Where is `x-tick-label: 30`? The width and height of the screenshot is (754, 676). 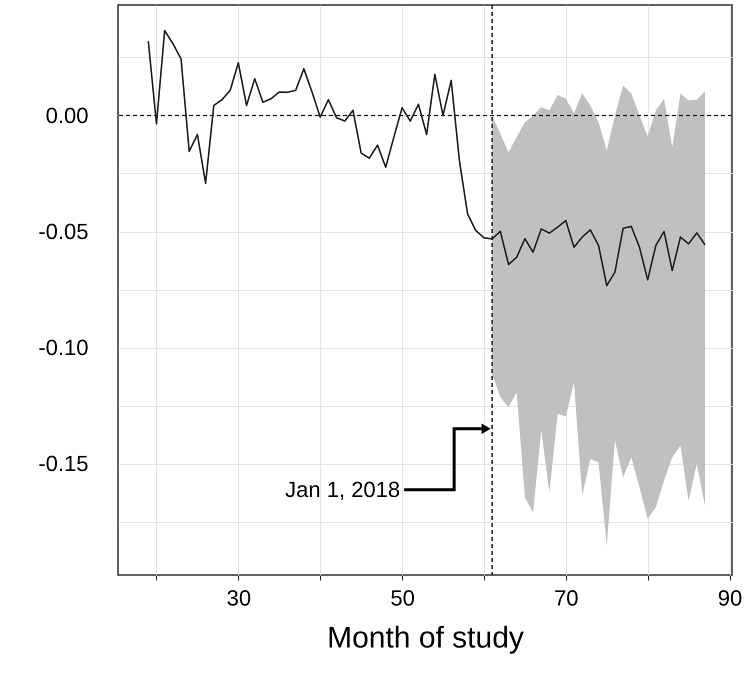
x-tick-label: 30 is located at coordinates (239, 598).